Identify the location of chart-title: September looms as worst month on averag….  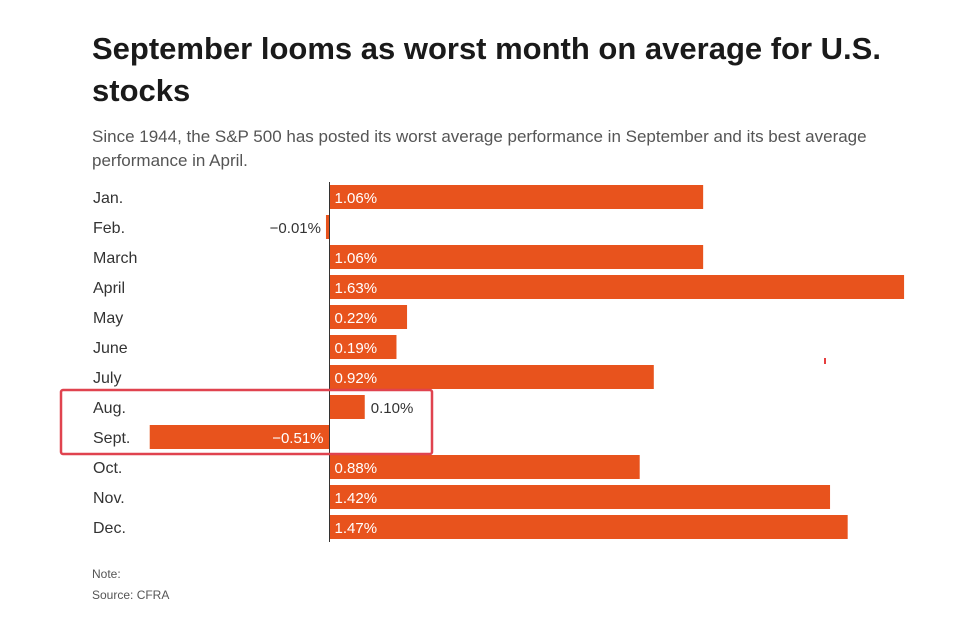
(486, 69).